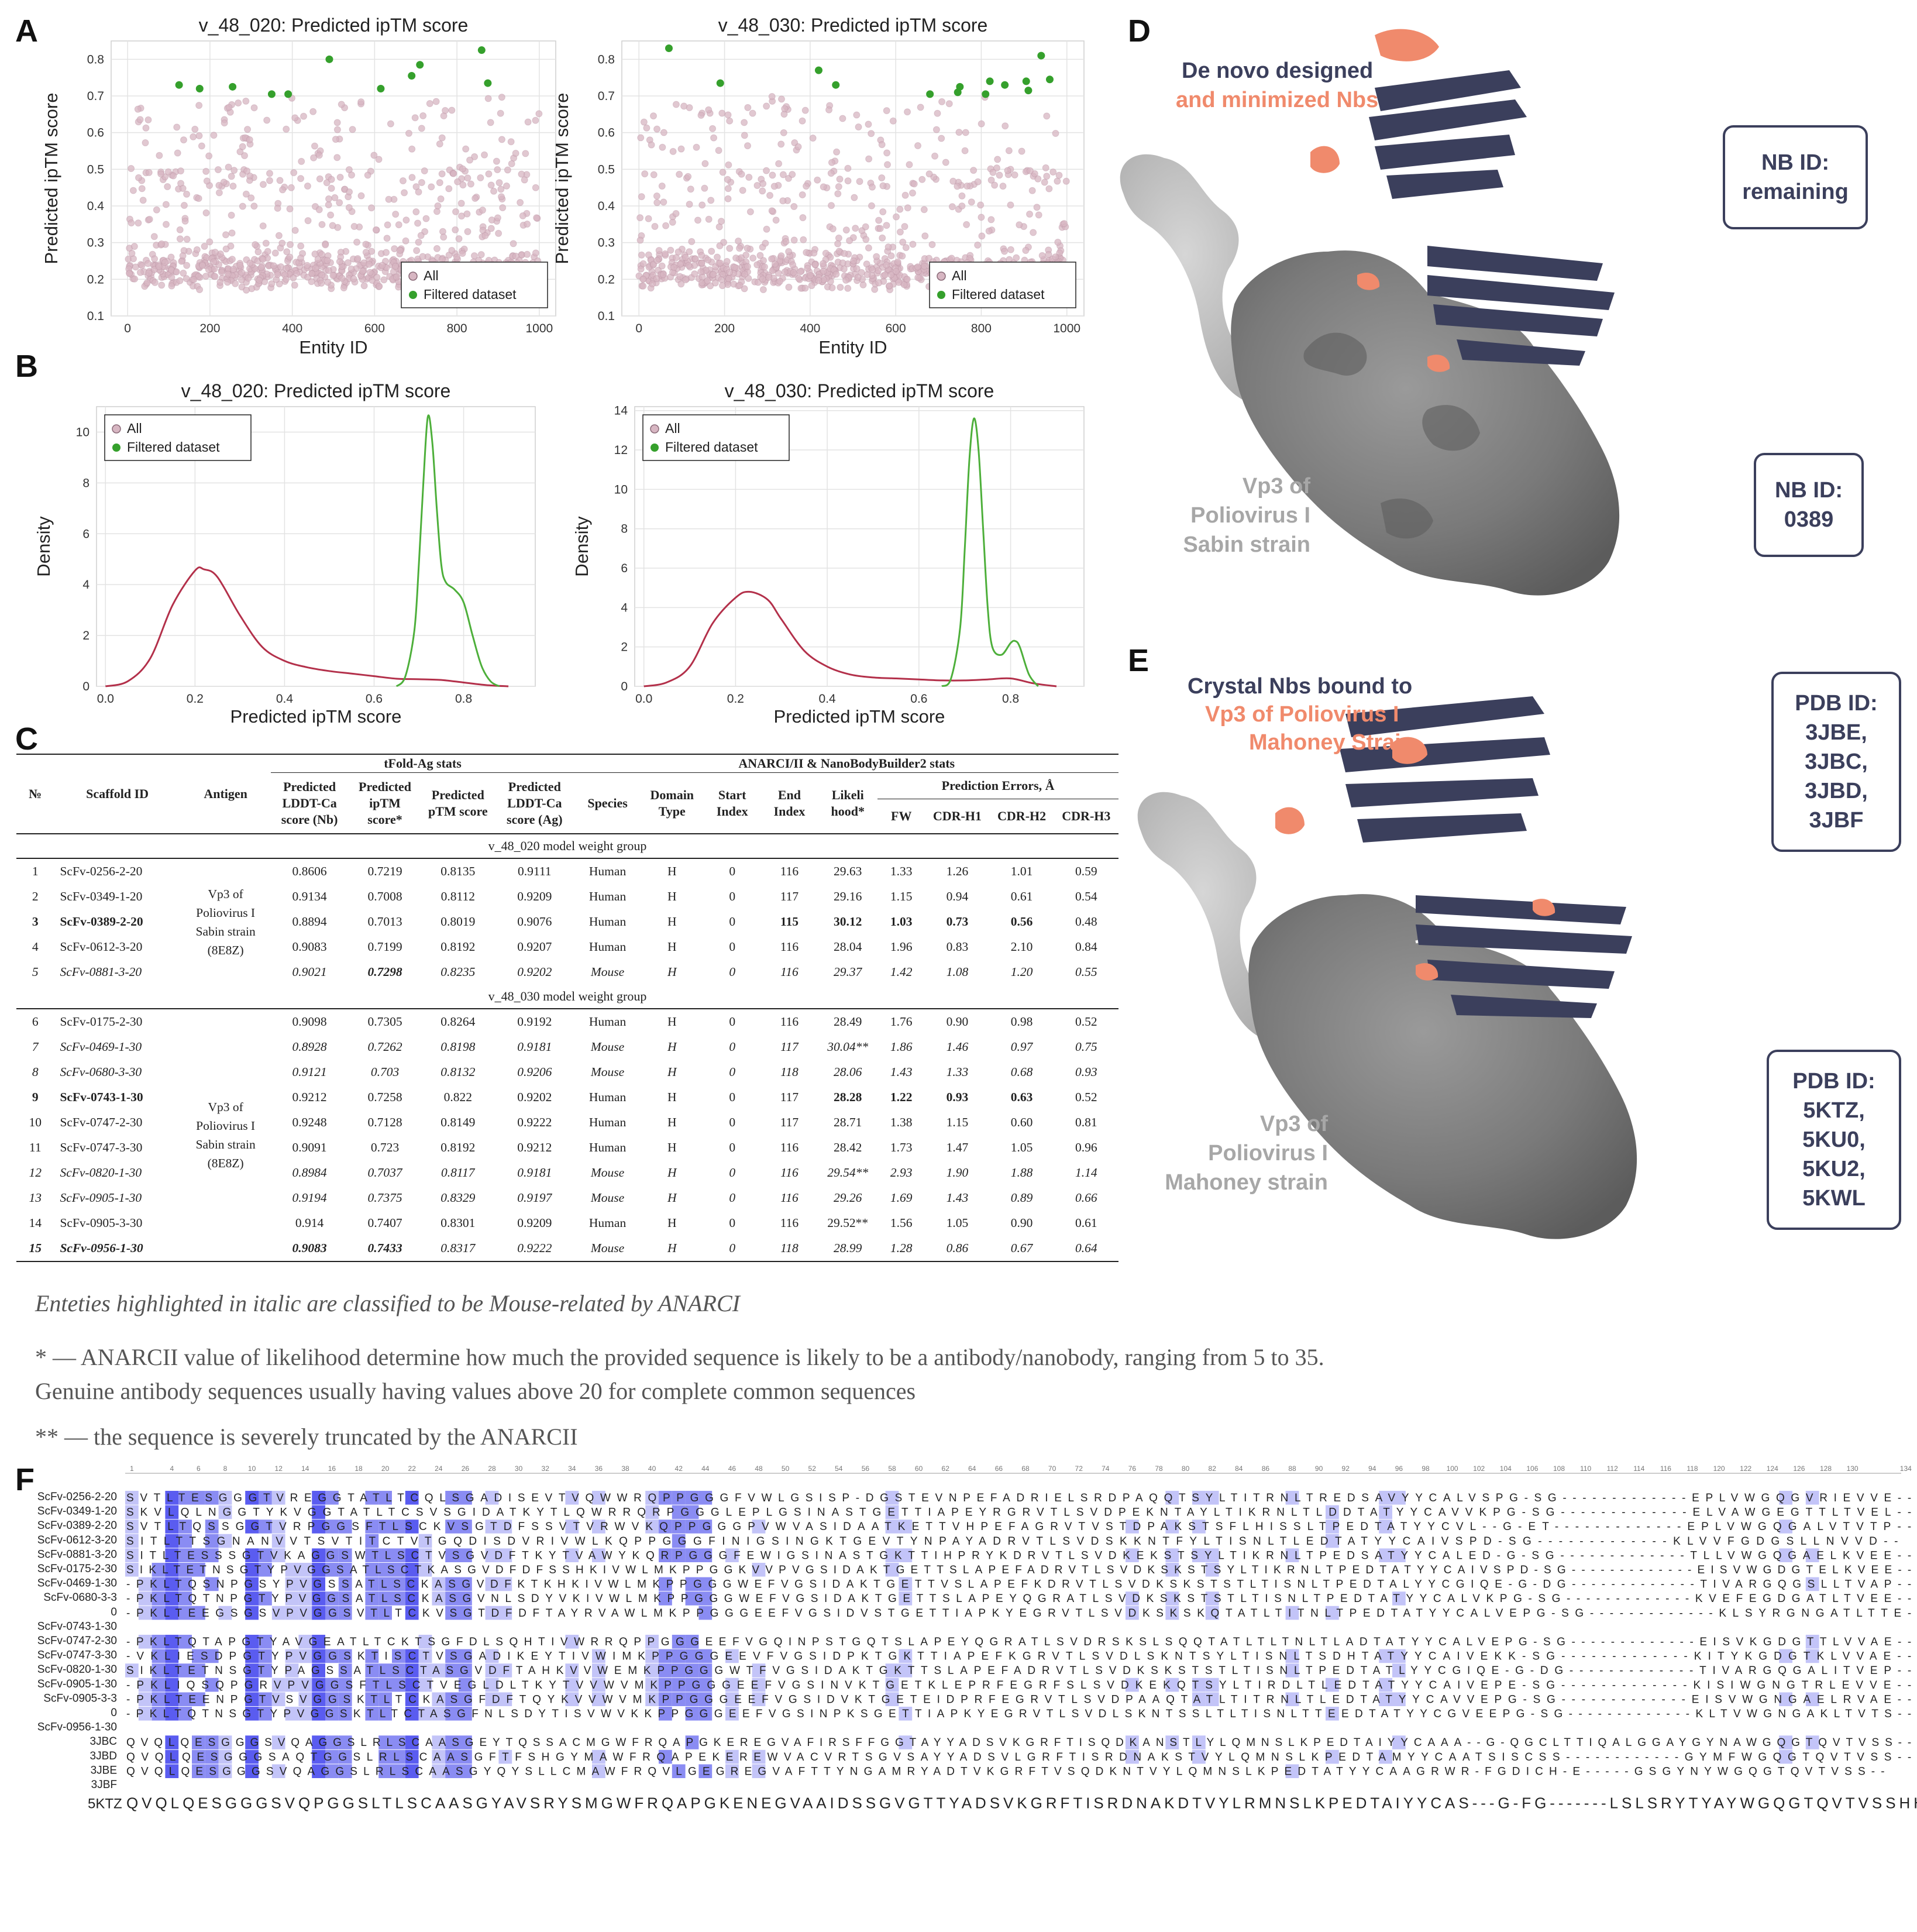 Image resolution: width=1917 pixels, height=1932 pixels. Describe the element at coordinates (859, 716) in the screenshot. I see `x-axis-label: Predicted ipTM score` at that location.